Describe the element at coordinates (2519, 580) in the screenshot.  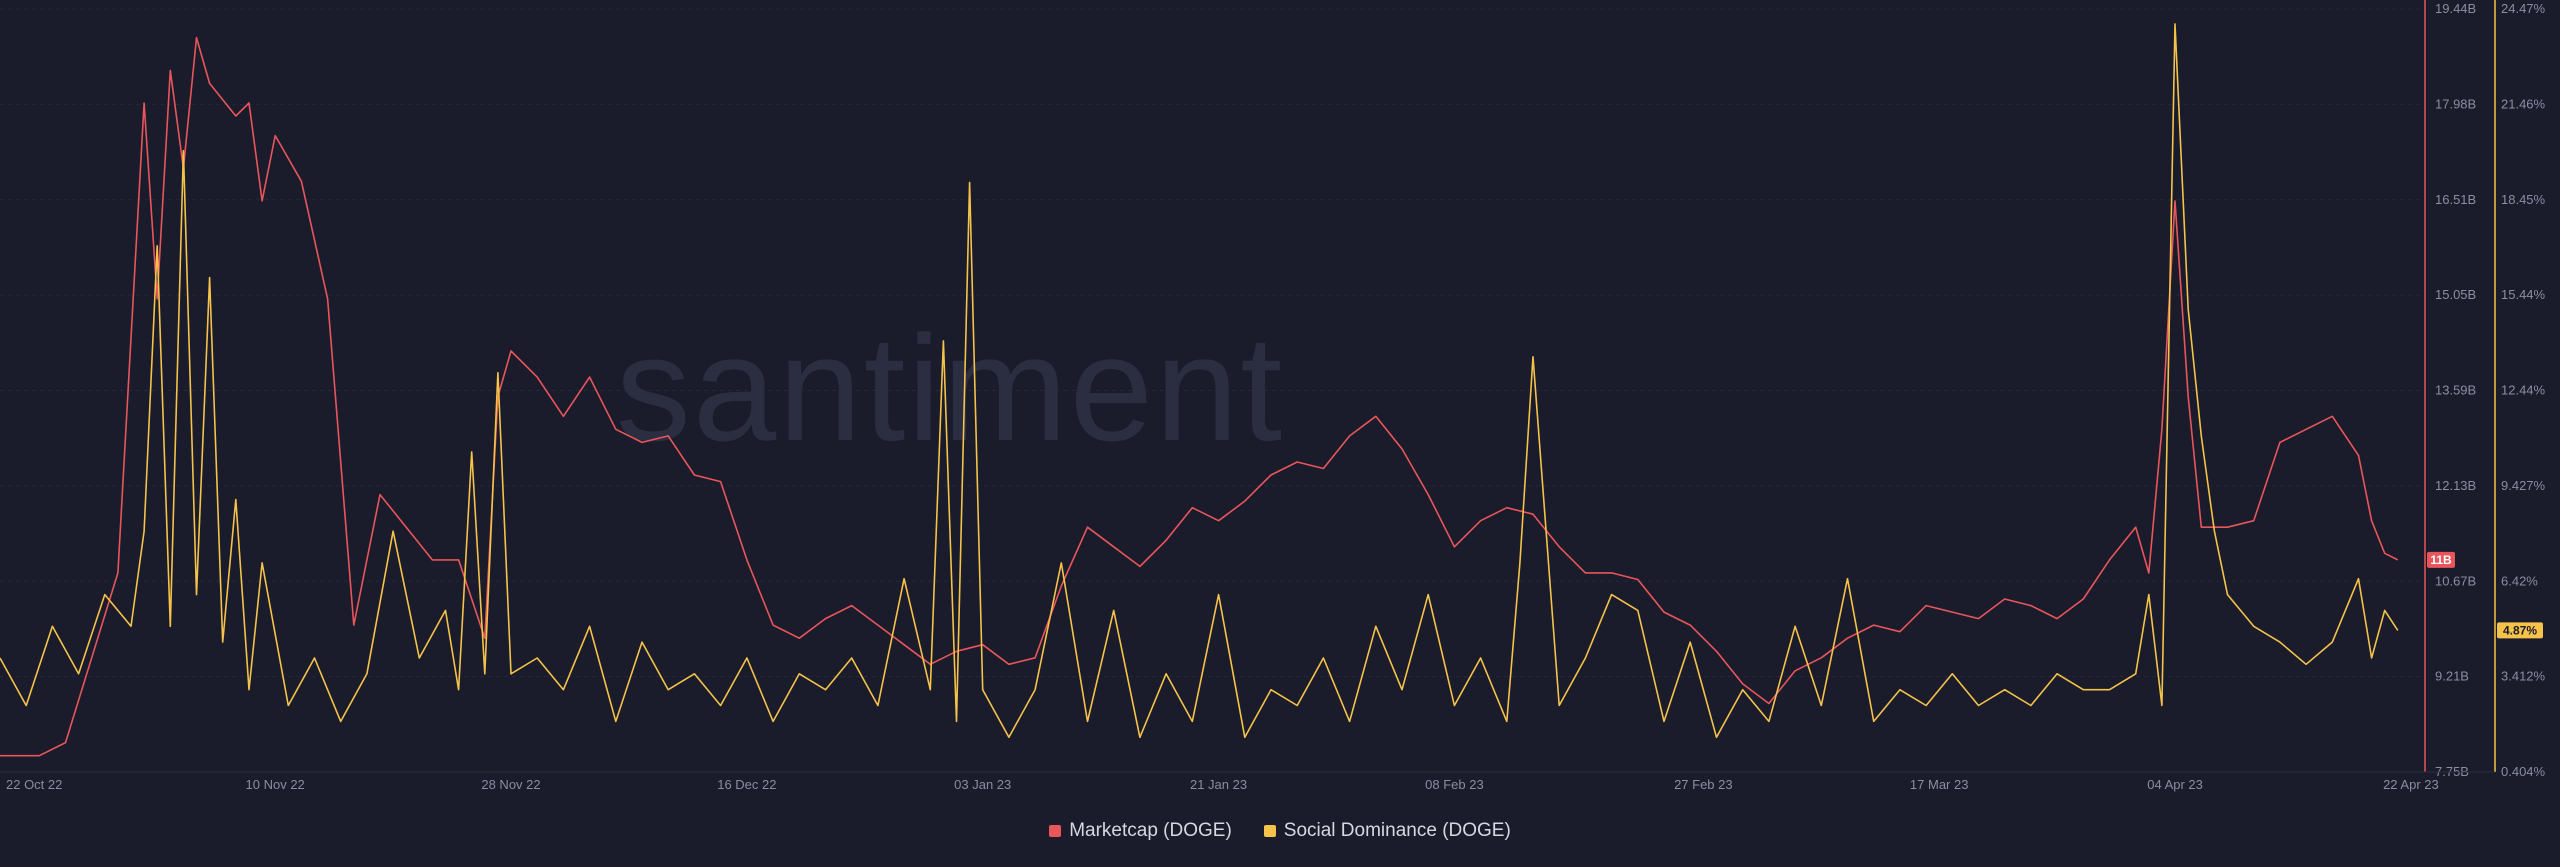
I see `y-right-tick-label: 6.42%` at that location.